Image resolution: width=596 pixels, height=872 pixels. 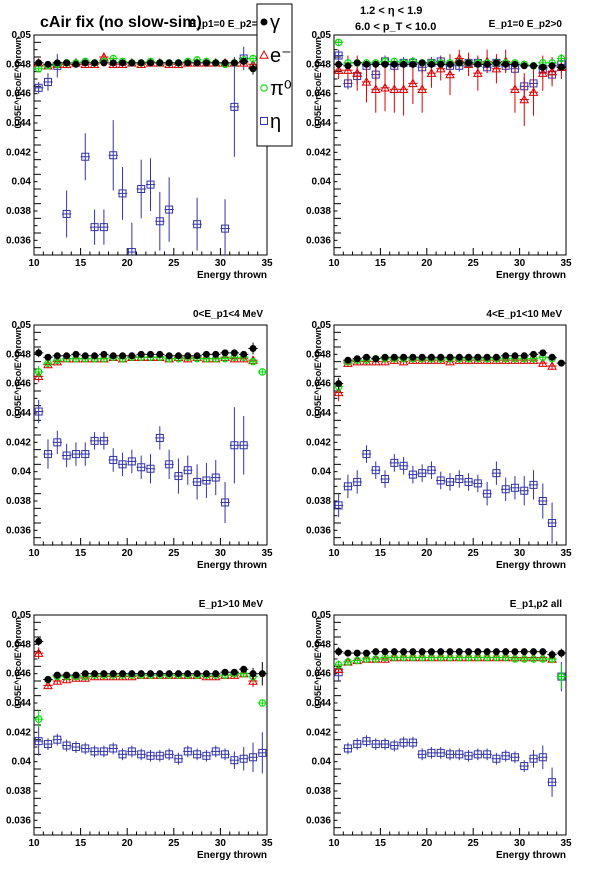 What do you see at coordinates (274, 75) in the screenshot?
I see `legend: γ e⁻ π⁰ η` at bounding box center [274, 75].